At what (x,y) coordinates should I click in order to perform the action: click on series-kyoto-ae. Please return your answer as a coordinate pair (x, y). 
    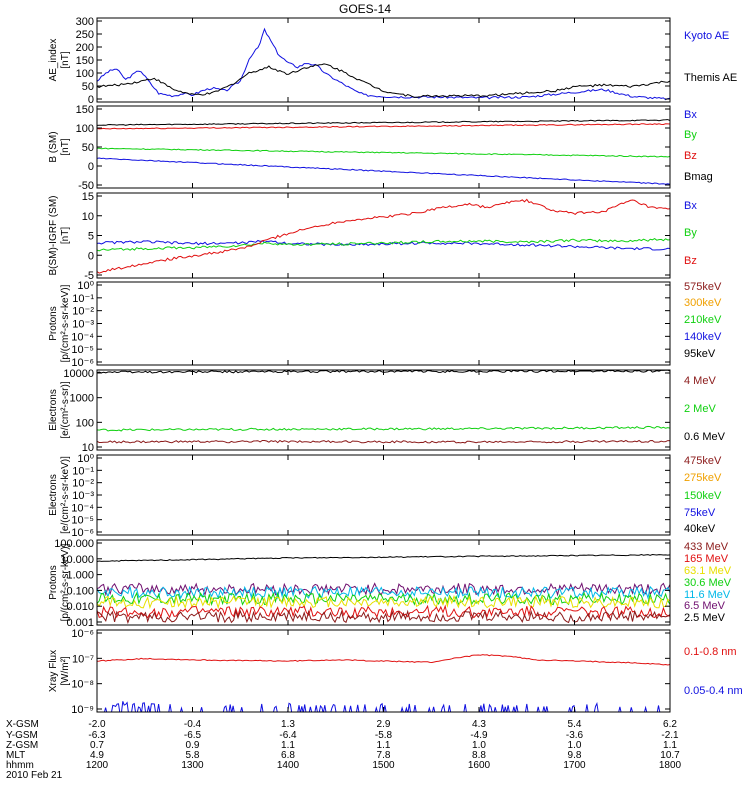
    Looking at the image, I should click on (383, 64).